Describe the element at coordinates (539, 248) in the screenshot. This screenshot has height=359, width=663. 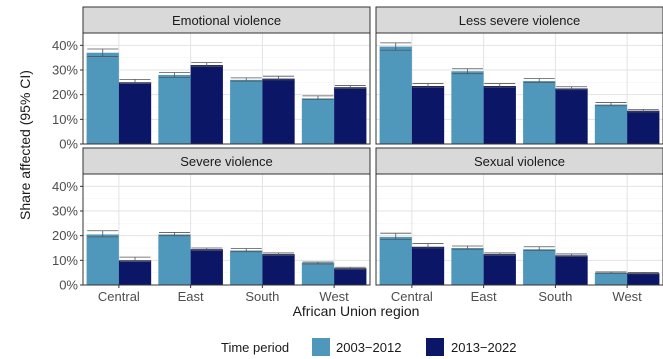
I see `error-bar-sexual-violence-south-2003-2012` at that location.